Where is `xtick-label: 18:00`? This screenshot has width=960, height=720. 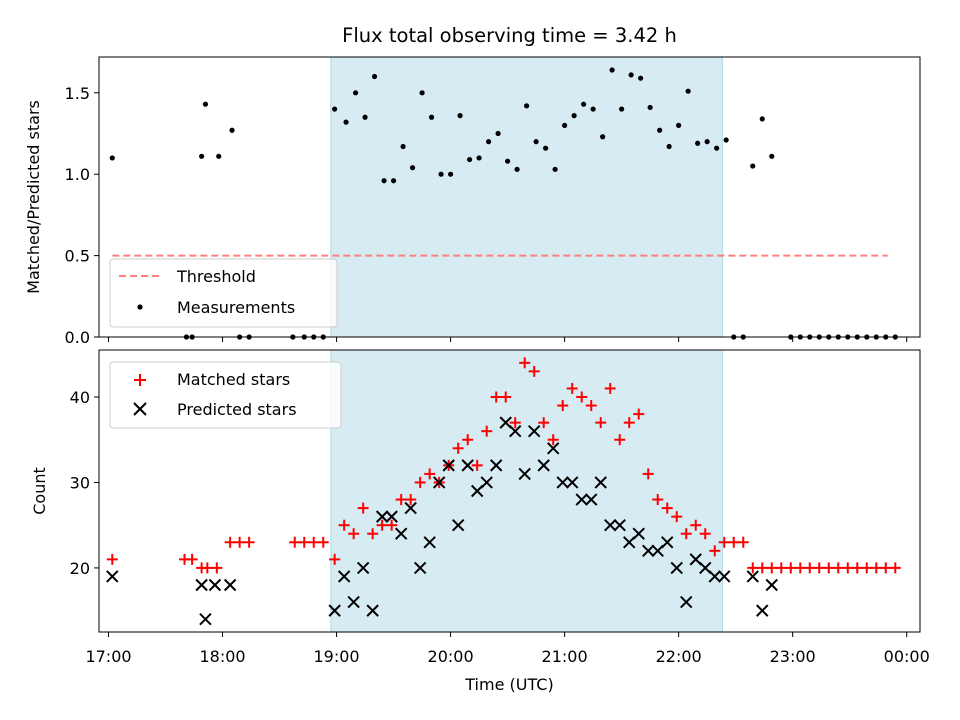 xtick-label: 18:00 is located at coordinates (222, 656).